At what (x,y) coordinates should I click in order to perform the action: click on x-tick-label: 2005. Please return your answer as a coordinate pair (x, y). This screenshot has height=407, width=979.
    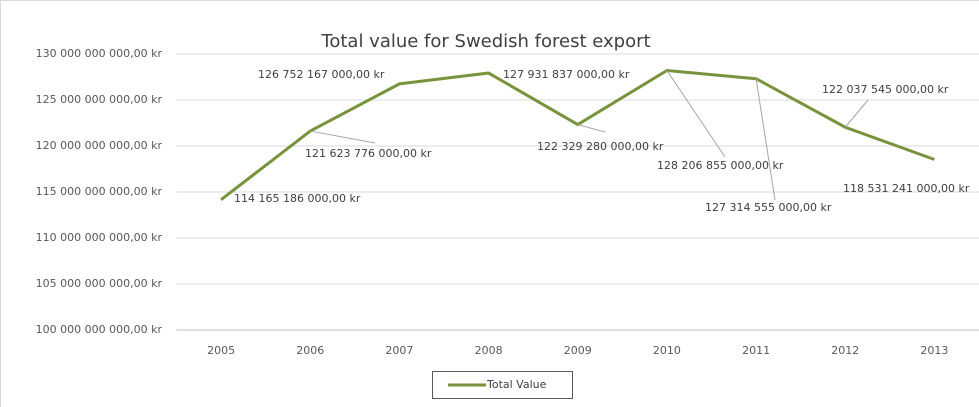
    Looking at the image, I should click on (221, 350).